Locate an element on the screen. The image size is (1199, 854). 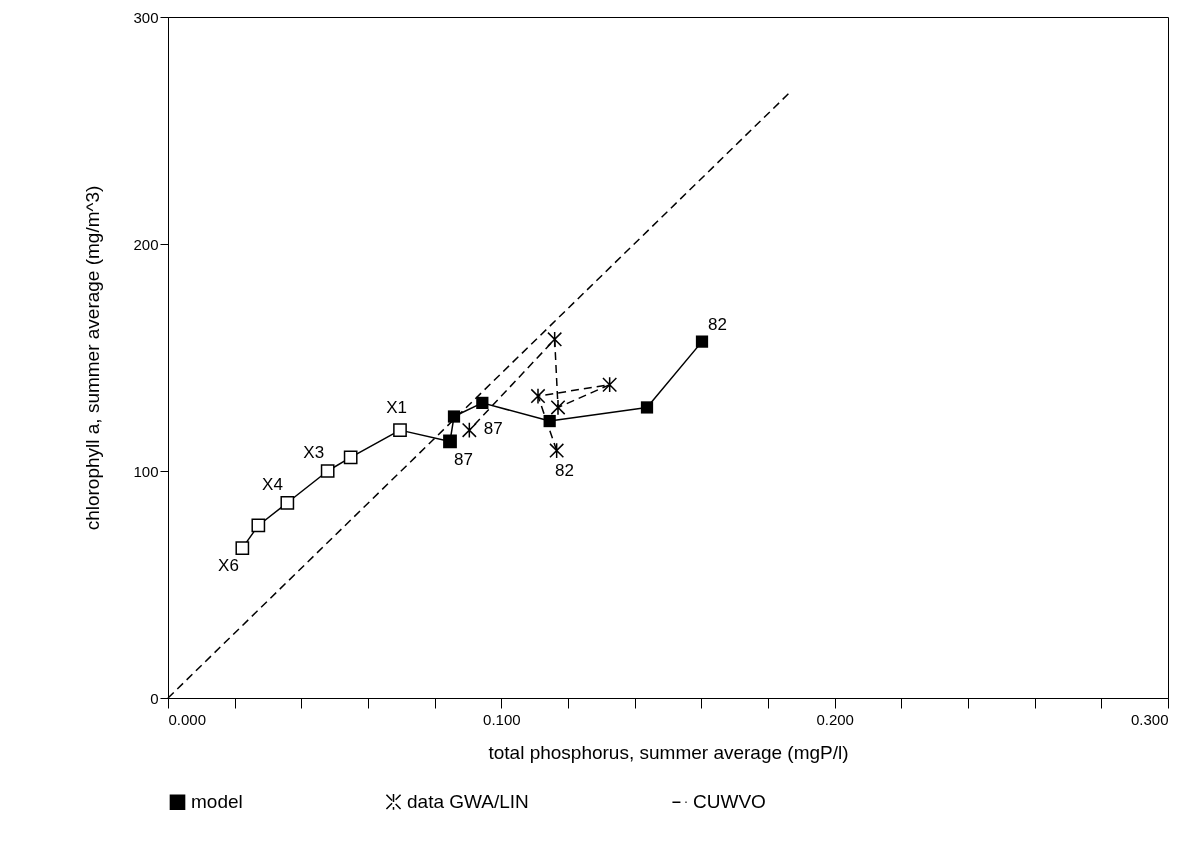
x-tick-label: 0.300 is located at coordinates (1149, 719).